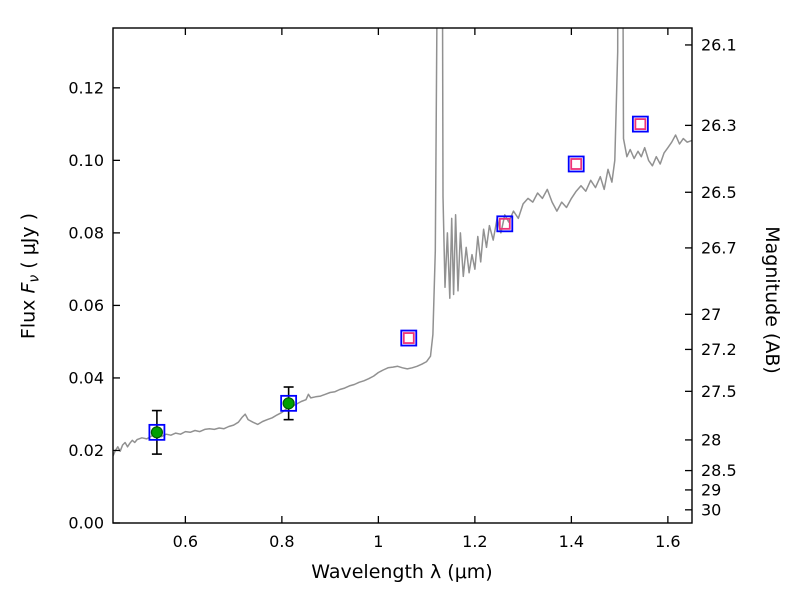  Describe the element at coordinates (719, 391) in the screenshot. I see `y-right-tick-label: 27.5` at that location.